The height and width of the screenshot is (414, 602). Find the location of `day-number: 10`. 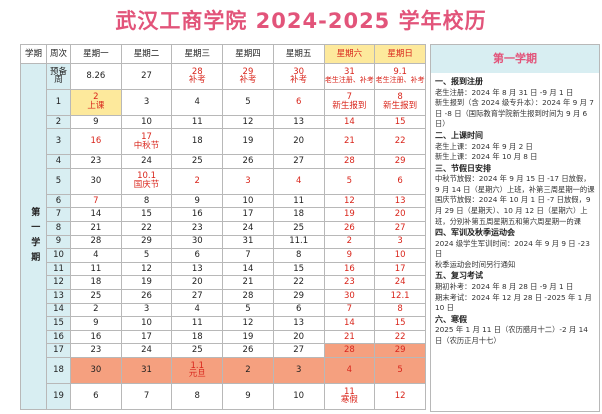

day-number: 10 is located at coordinates (299, 395).